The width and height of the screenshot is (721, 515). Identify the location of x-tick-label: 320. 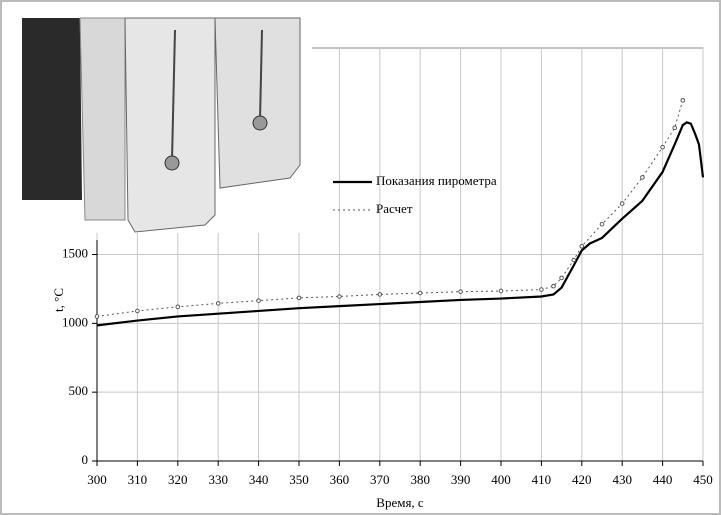
(178, 479).